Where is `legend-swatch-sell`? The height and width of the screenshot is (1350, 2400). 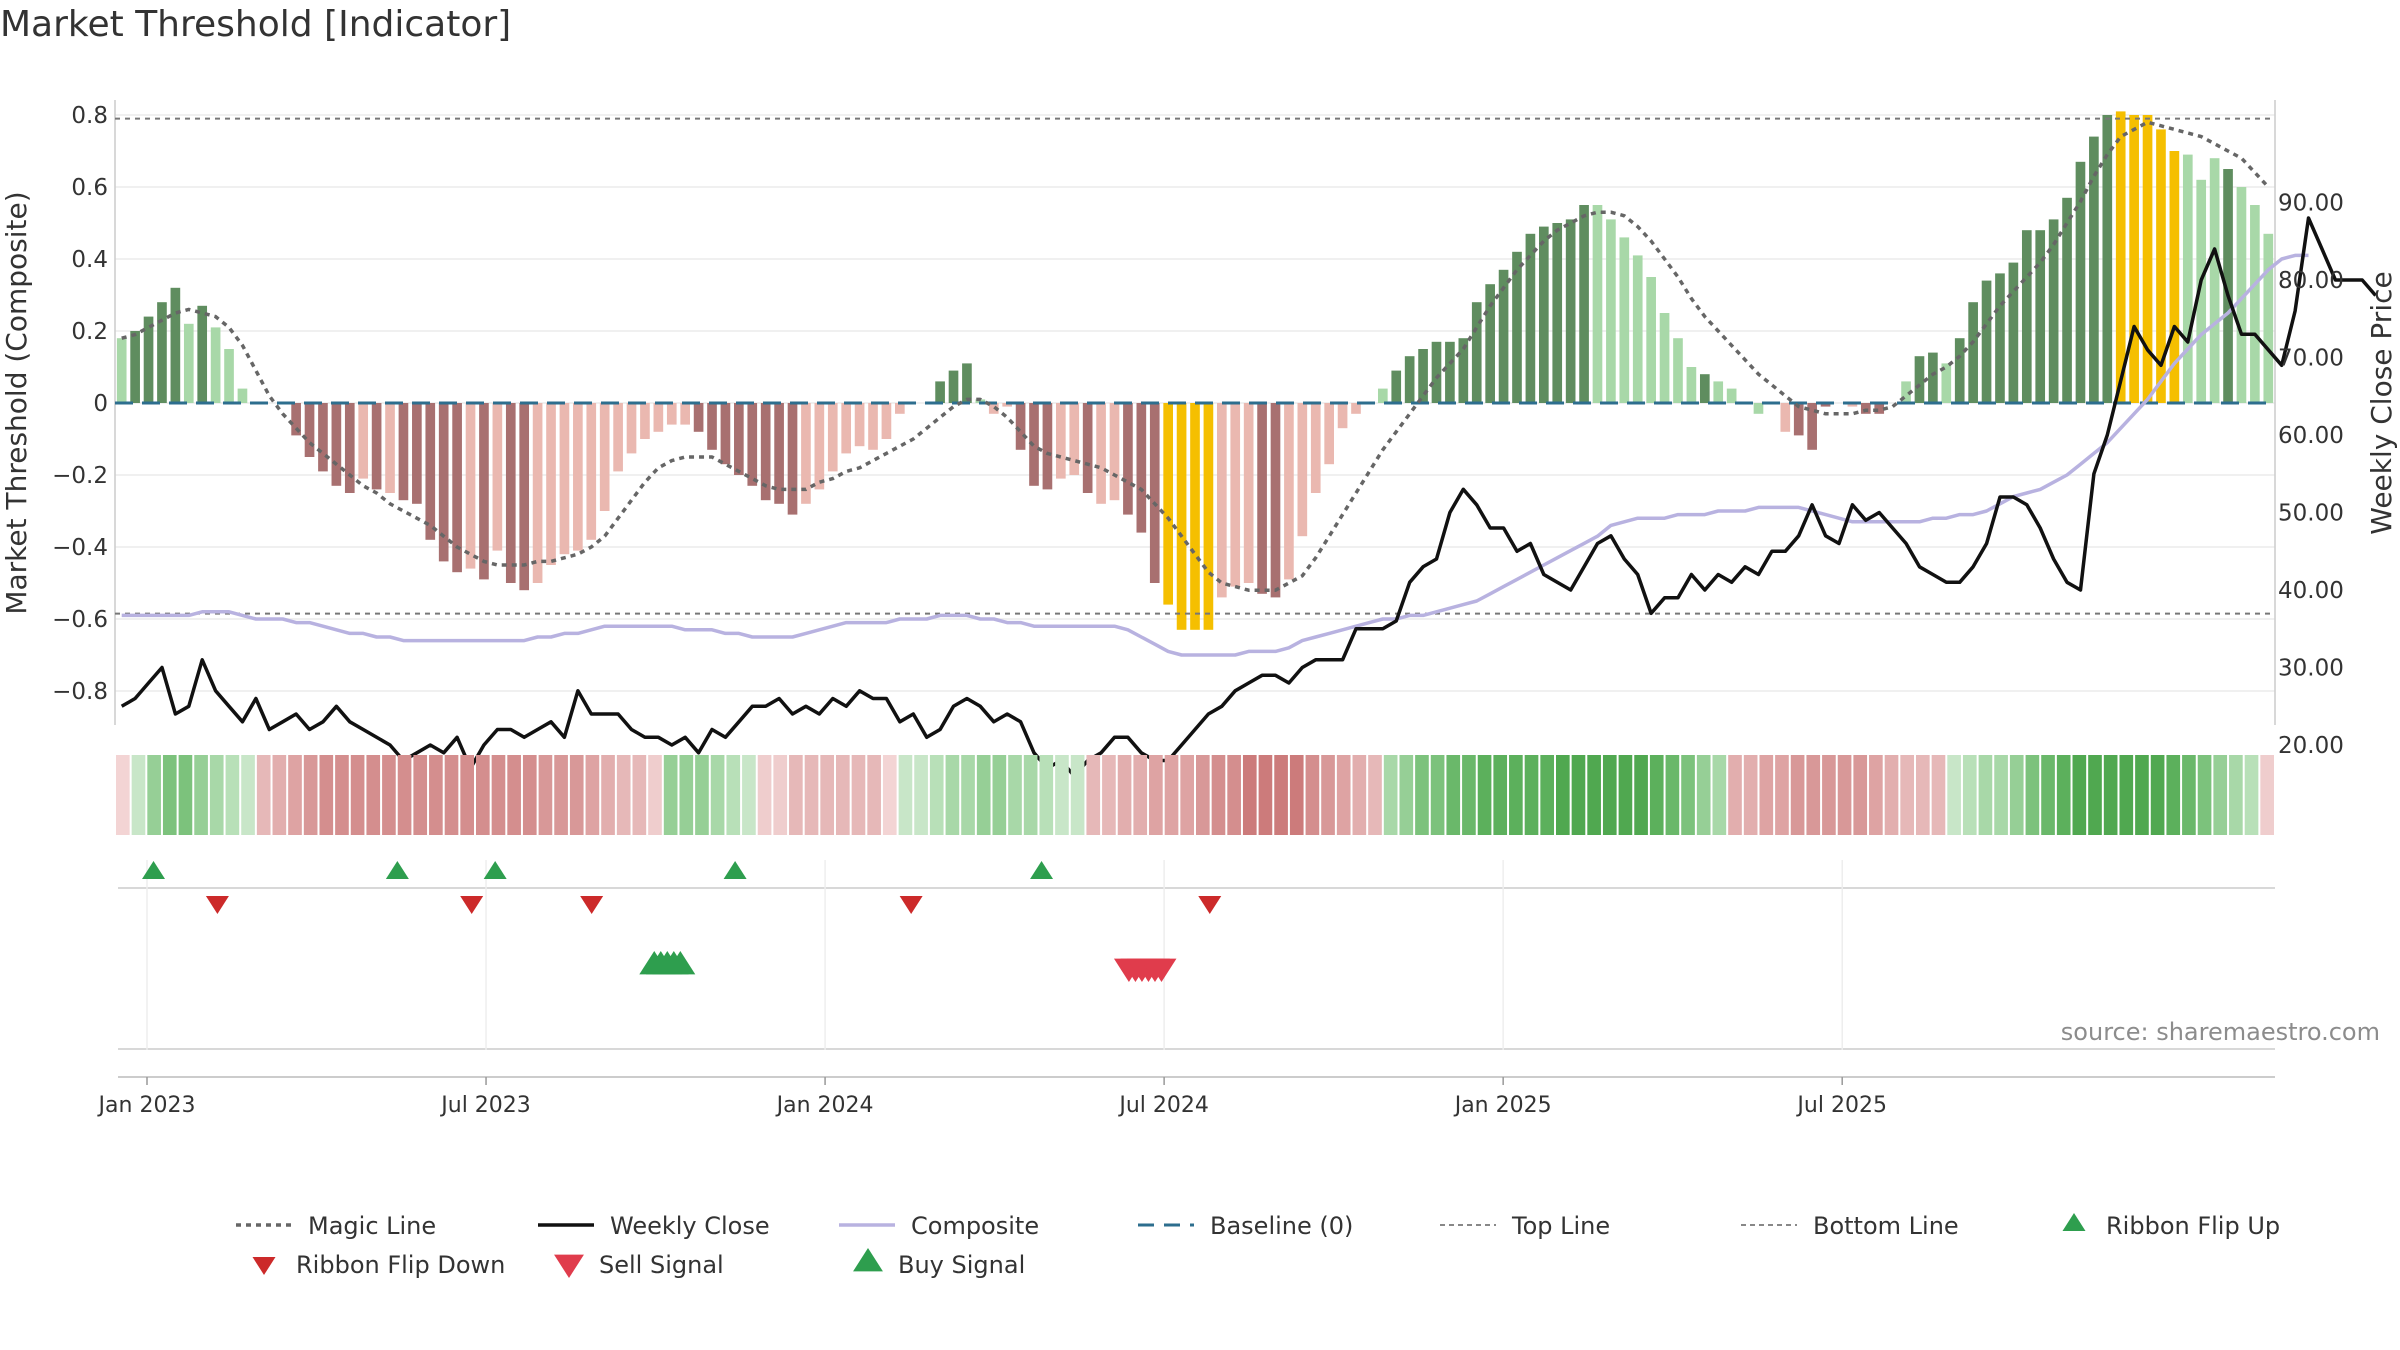 legend-swatch-sell is located at coordinates (569, 1266).